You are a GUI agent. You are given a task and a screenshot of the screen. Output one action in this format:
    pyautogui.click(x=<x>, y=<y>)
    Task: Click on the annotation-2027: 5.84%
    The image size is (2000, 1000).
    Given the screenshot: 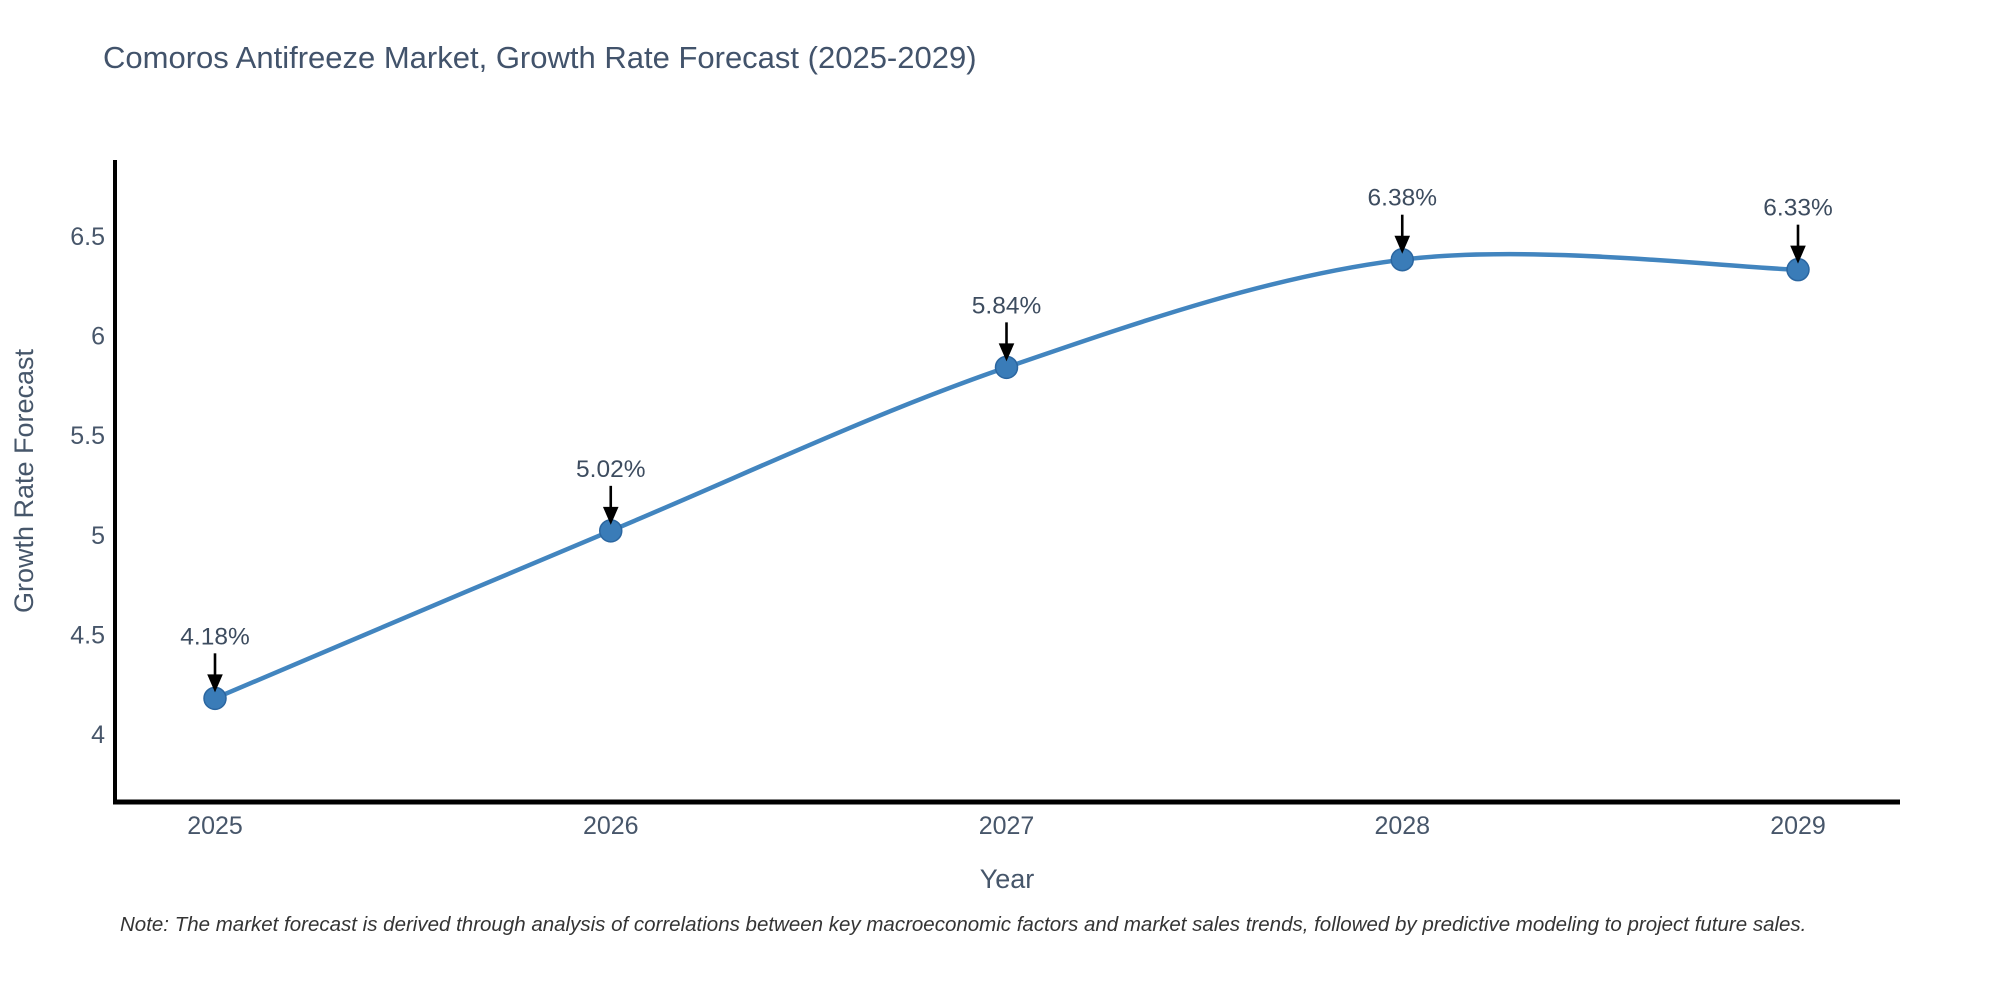 What is the action you would take?
    pyautogui.click(x=1006, y=327)
    